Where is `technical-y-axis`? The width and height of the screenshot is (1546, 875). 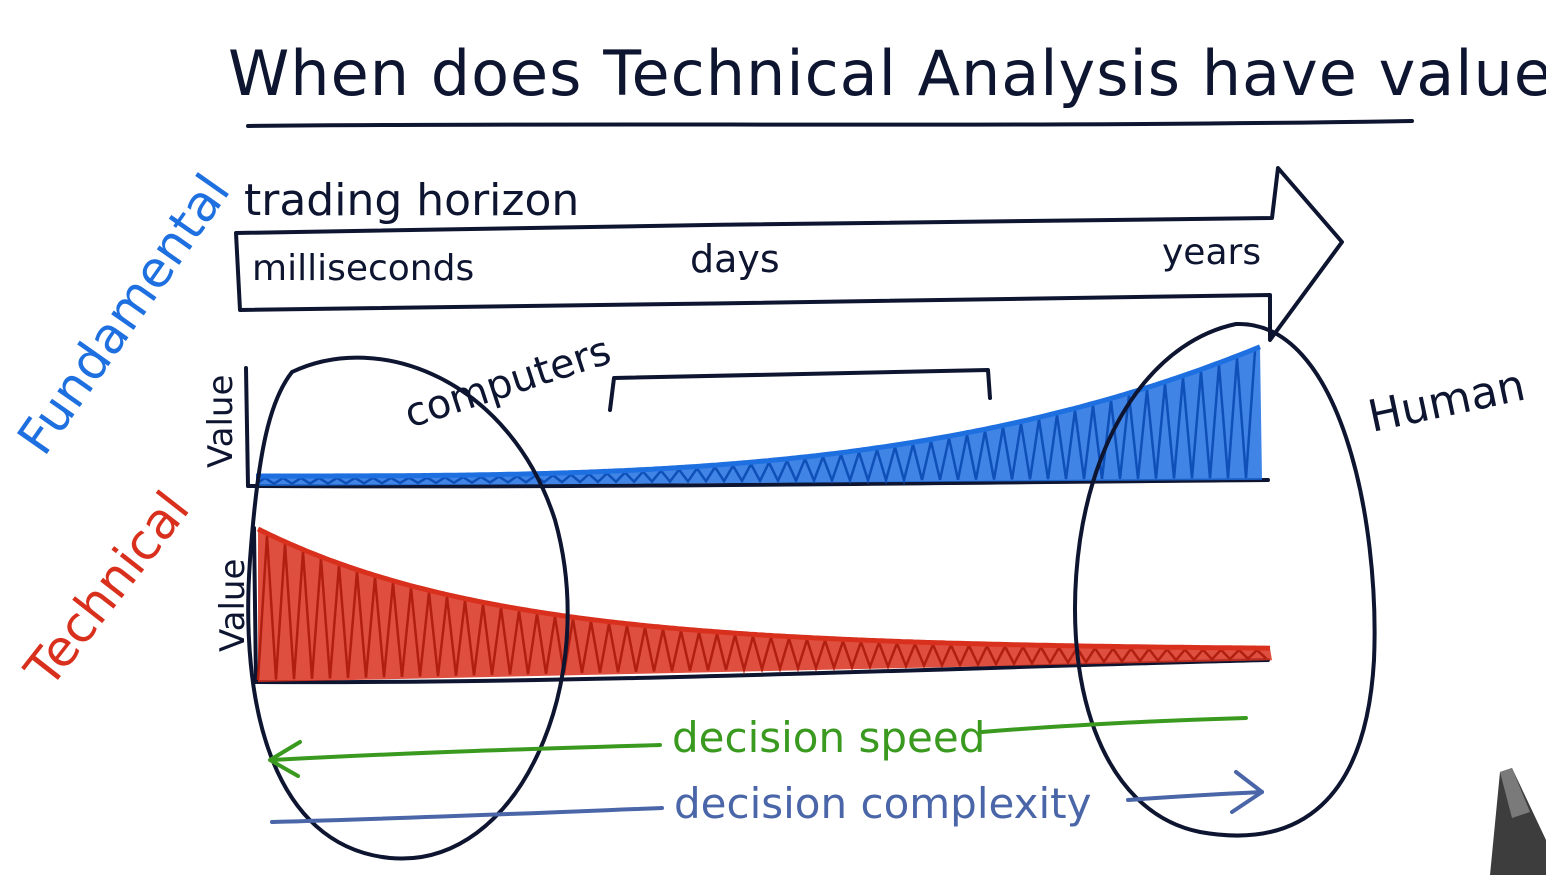
technical-y-axis is located at coordinates (255, 605).